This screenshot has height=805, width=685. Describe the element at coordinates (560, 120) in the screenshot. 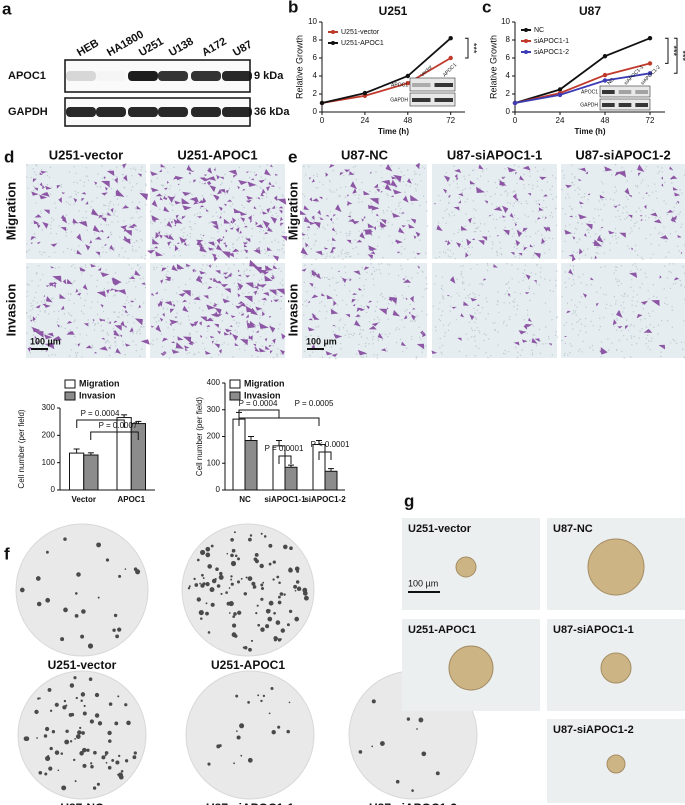

I see `x-tick-label: 24` at that location.